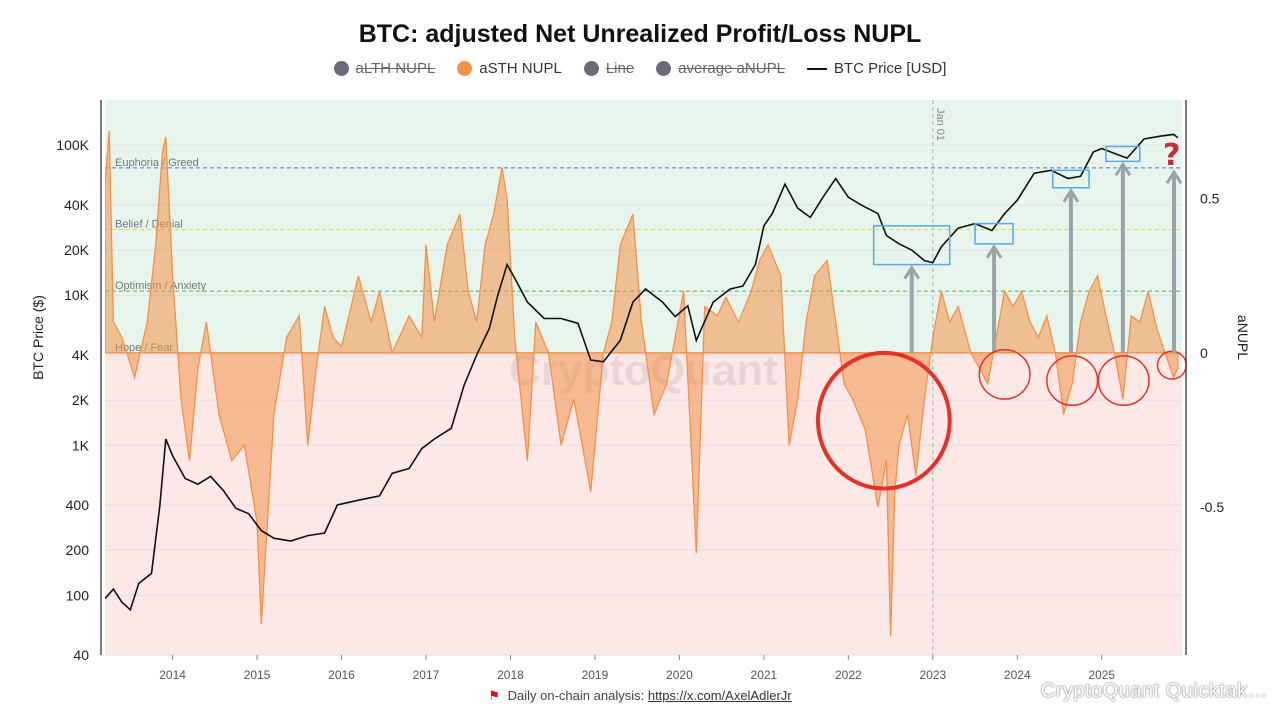 This screenshot has width=1280, height=720. I want to click on footer-link: https://x.com/AxelAdlerJr, so click(719, 695).